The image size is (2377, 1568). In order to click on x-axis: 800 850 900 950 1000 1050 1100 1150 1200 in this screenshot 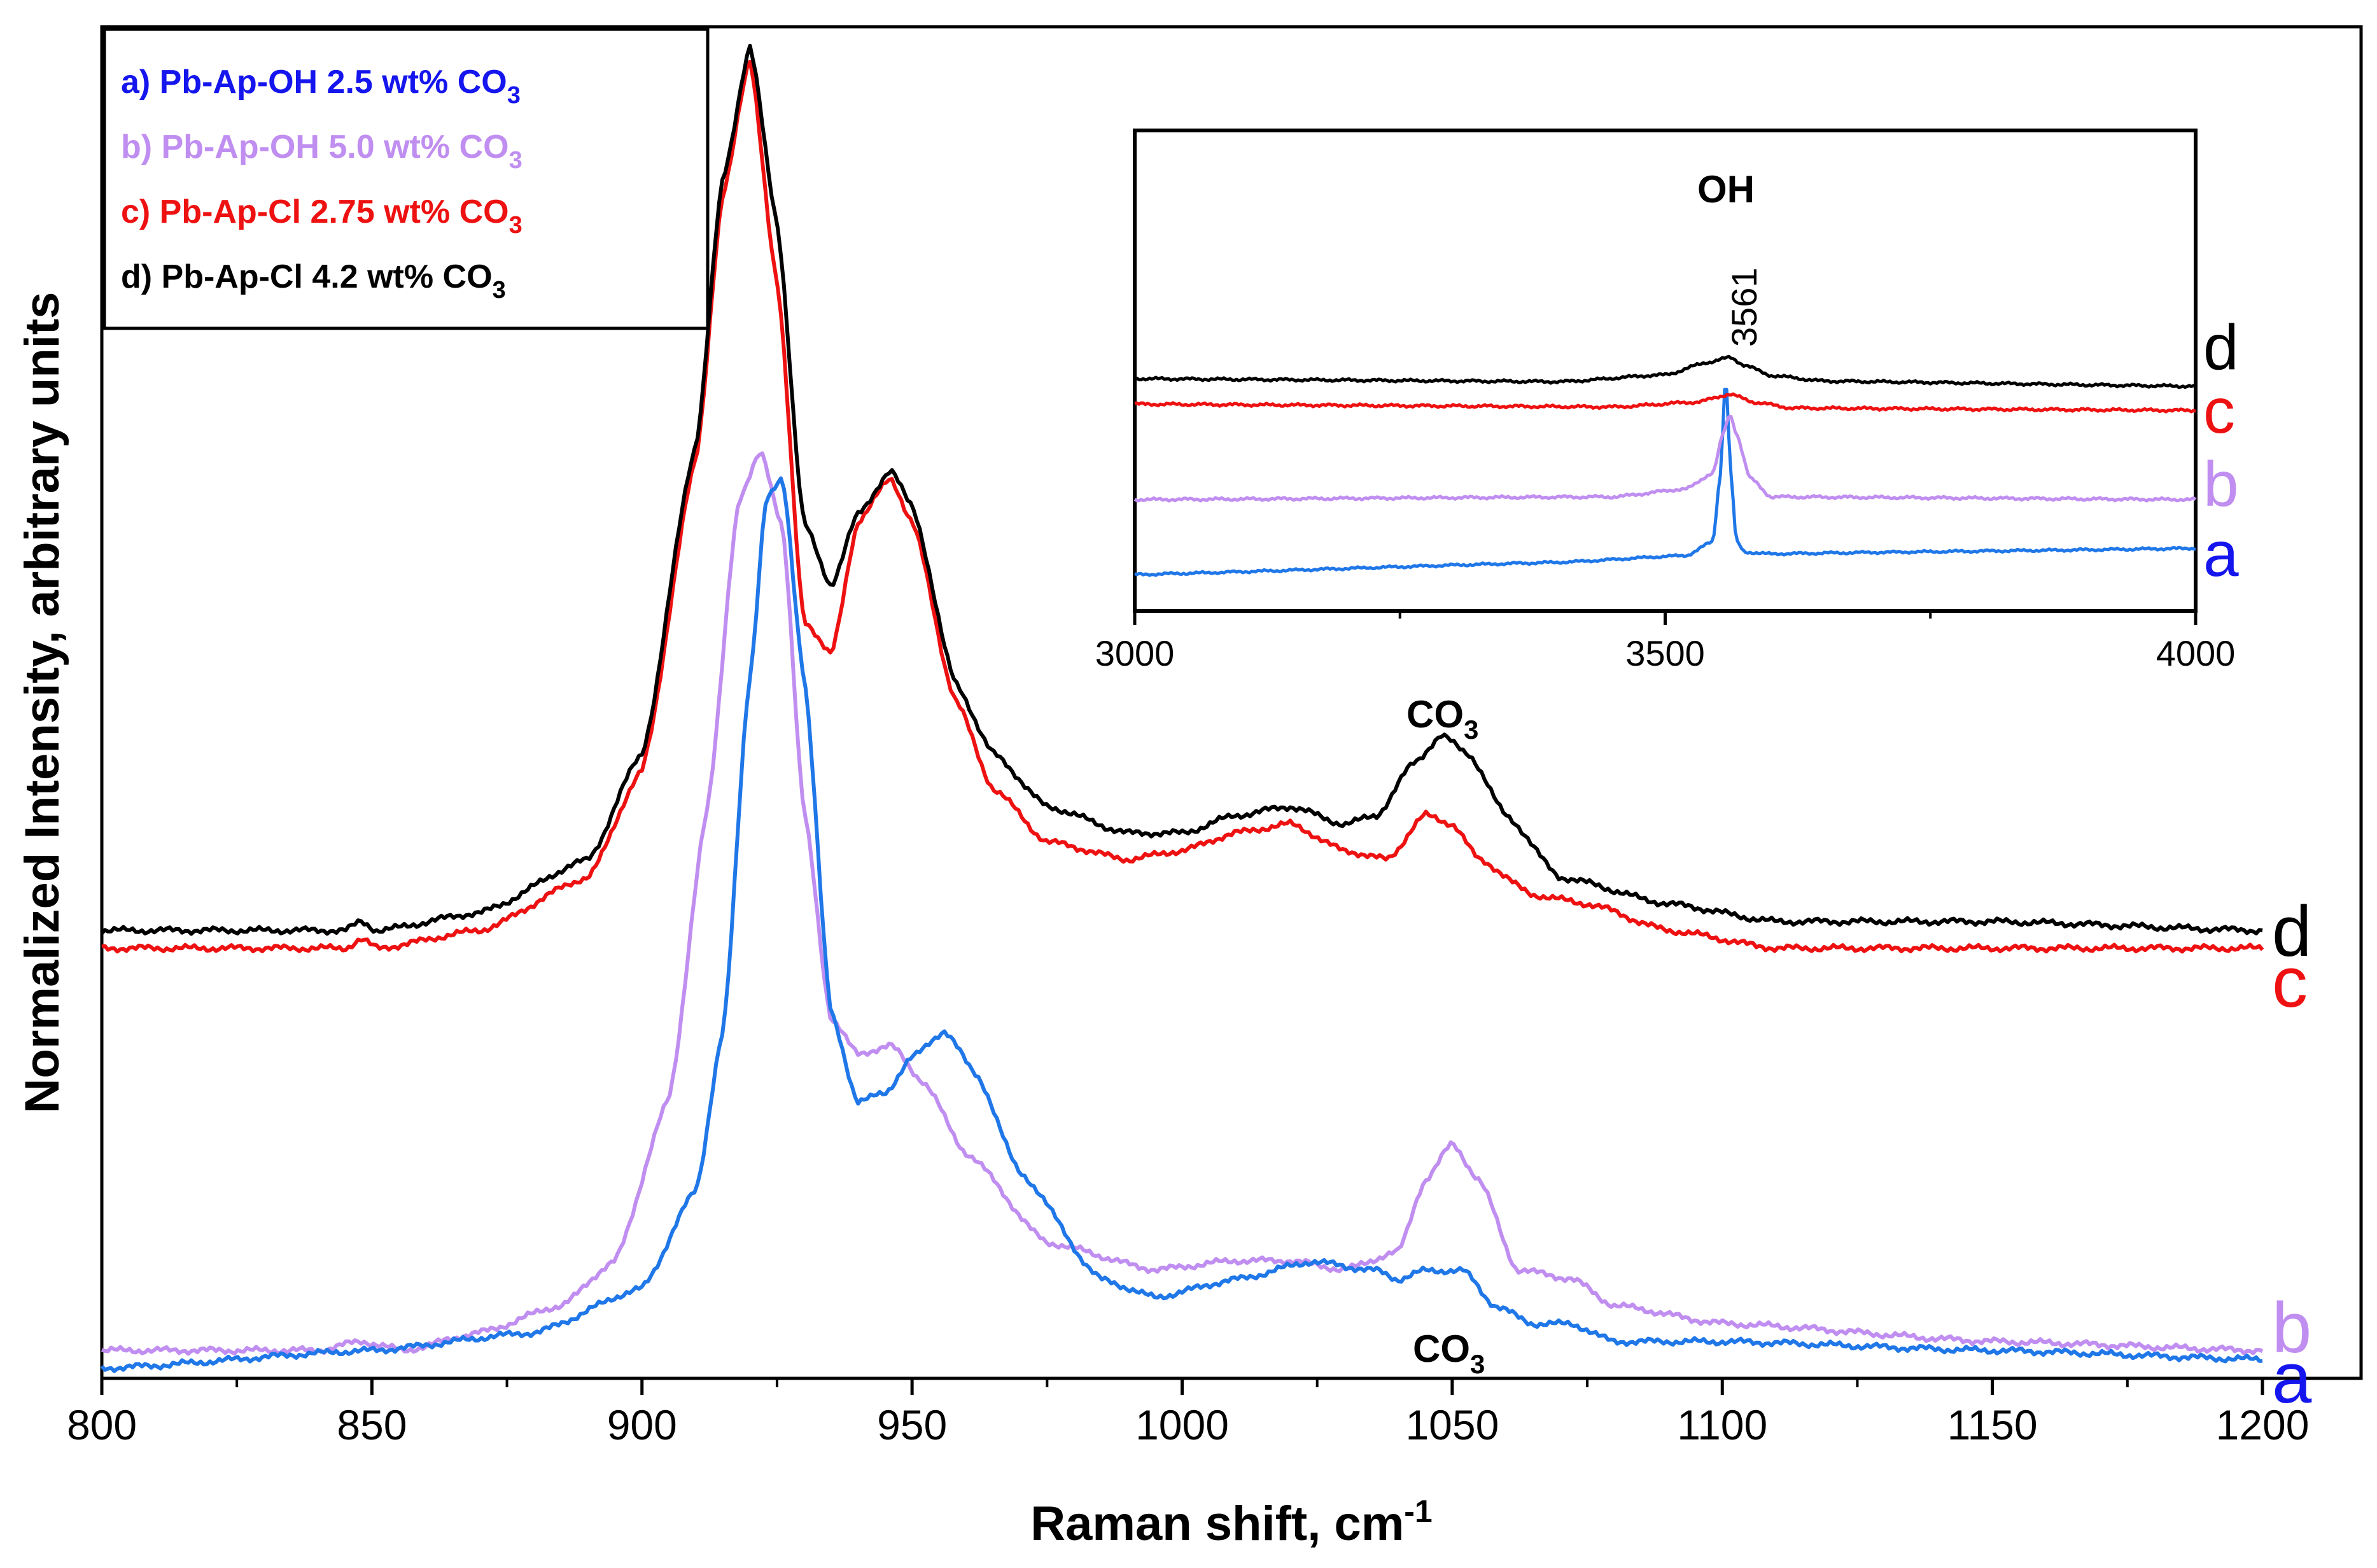, I will do `click(1188, 1413)`.